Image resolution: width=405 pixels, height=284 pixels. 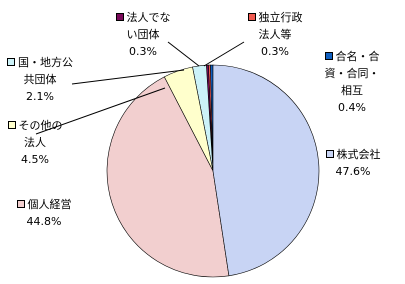 I want to click on slice-label: 国・地方公共団体 2.1%, so click(x=40, y=79).